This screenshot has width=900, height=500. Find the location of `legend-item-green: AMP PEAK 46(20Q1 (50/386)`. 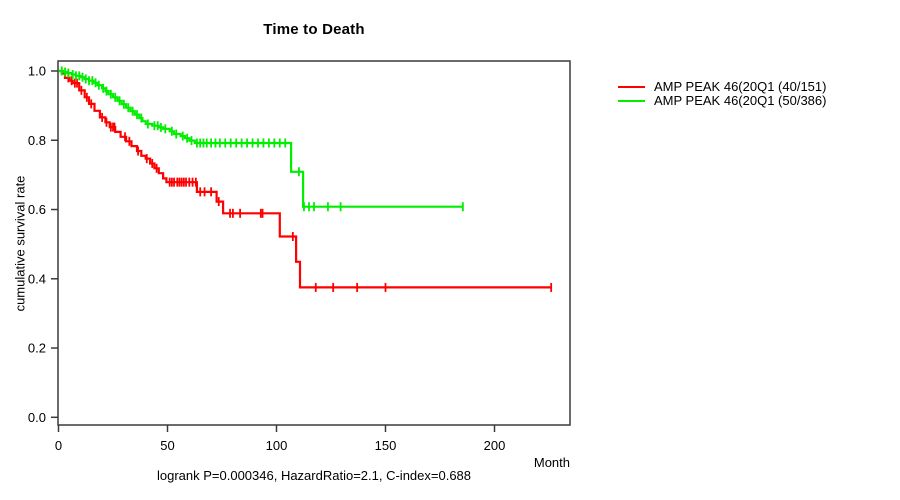

legend-item-green: AMP PEAK 46(20Q1 (50/386) is located at coordinates (722, 100).